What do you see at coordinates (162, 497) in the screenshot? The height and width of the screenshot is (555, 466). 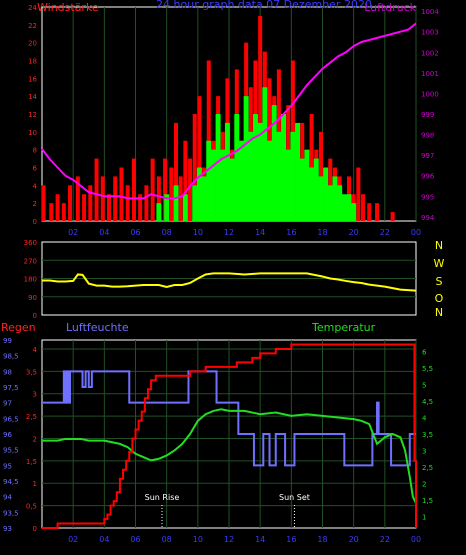 I see `sunrise-label: Sun Rise` at bounding box center [162, 497].